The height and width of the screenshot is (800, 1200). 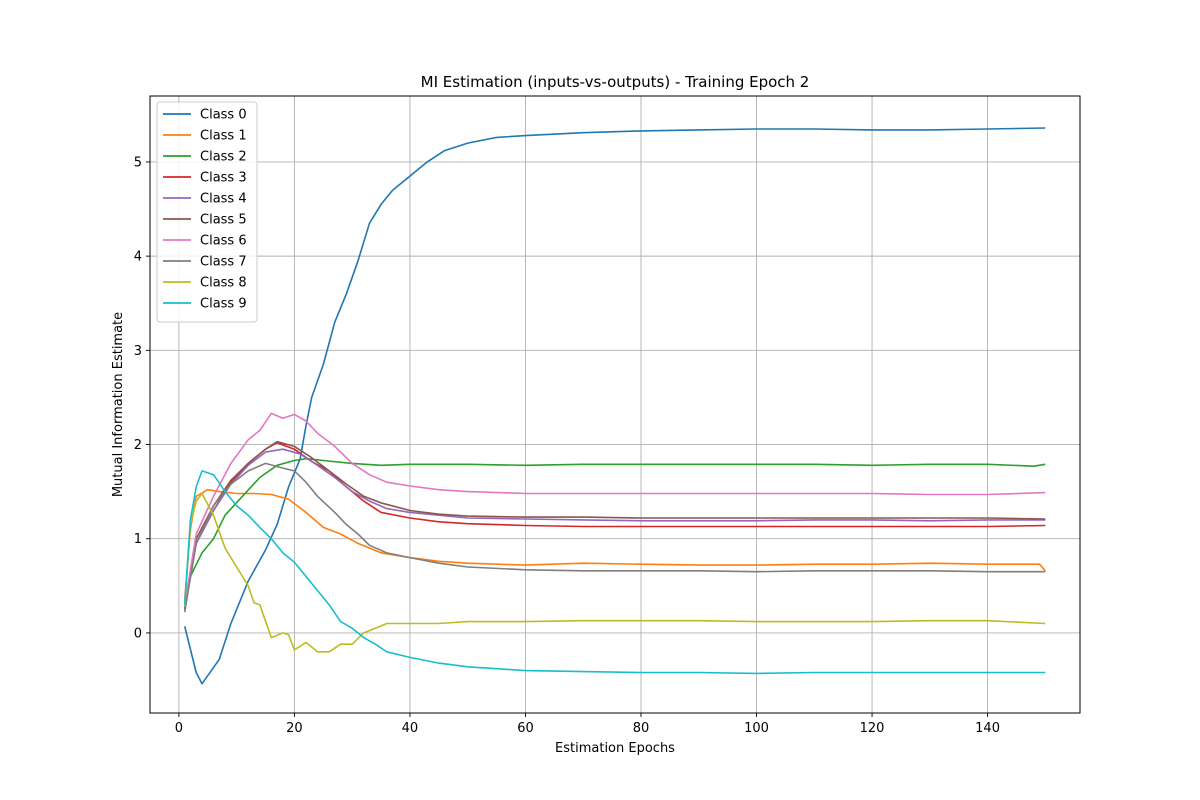 What do you see at coordinates (138, 633) in the screenshot?
I see `y-tick-label: 0` at bounding box center [138, 633].